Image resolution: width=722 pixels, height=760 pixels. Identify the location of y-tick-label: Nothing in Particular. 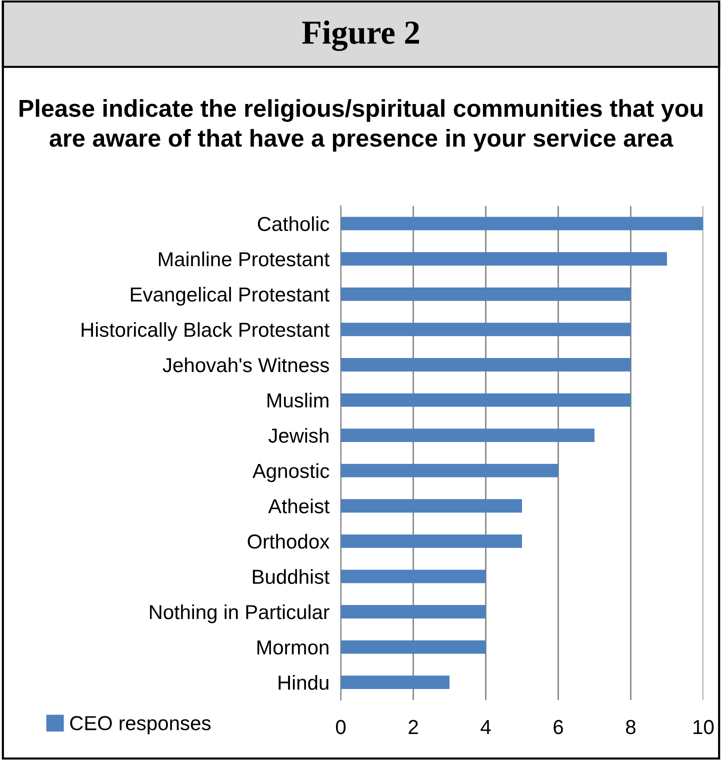
(240, 614).